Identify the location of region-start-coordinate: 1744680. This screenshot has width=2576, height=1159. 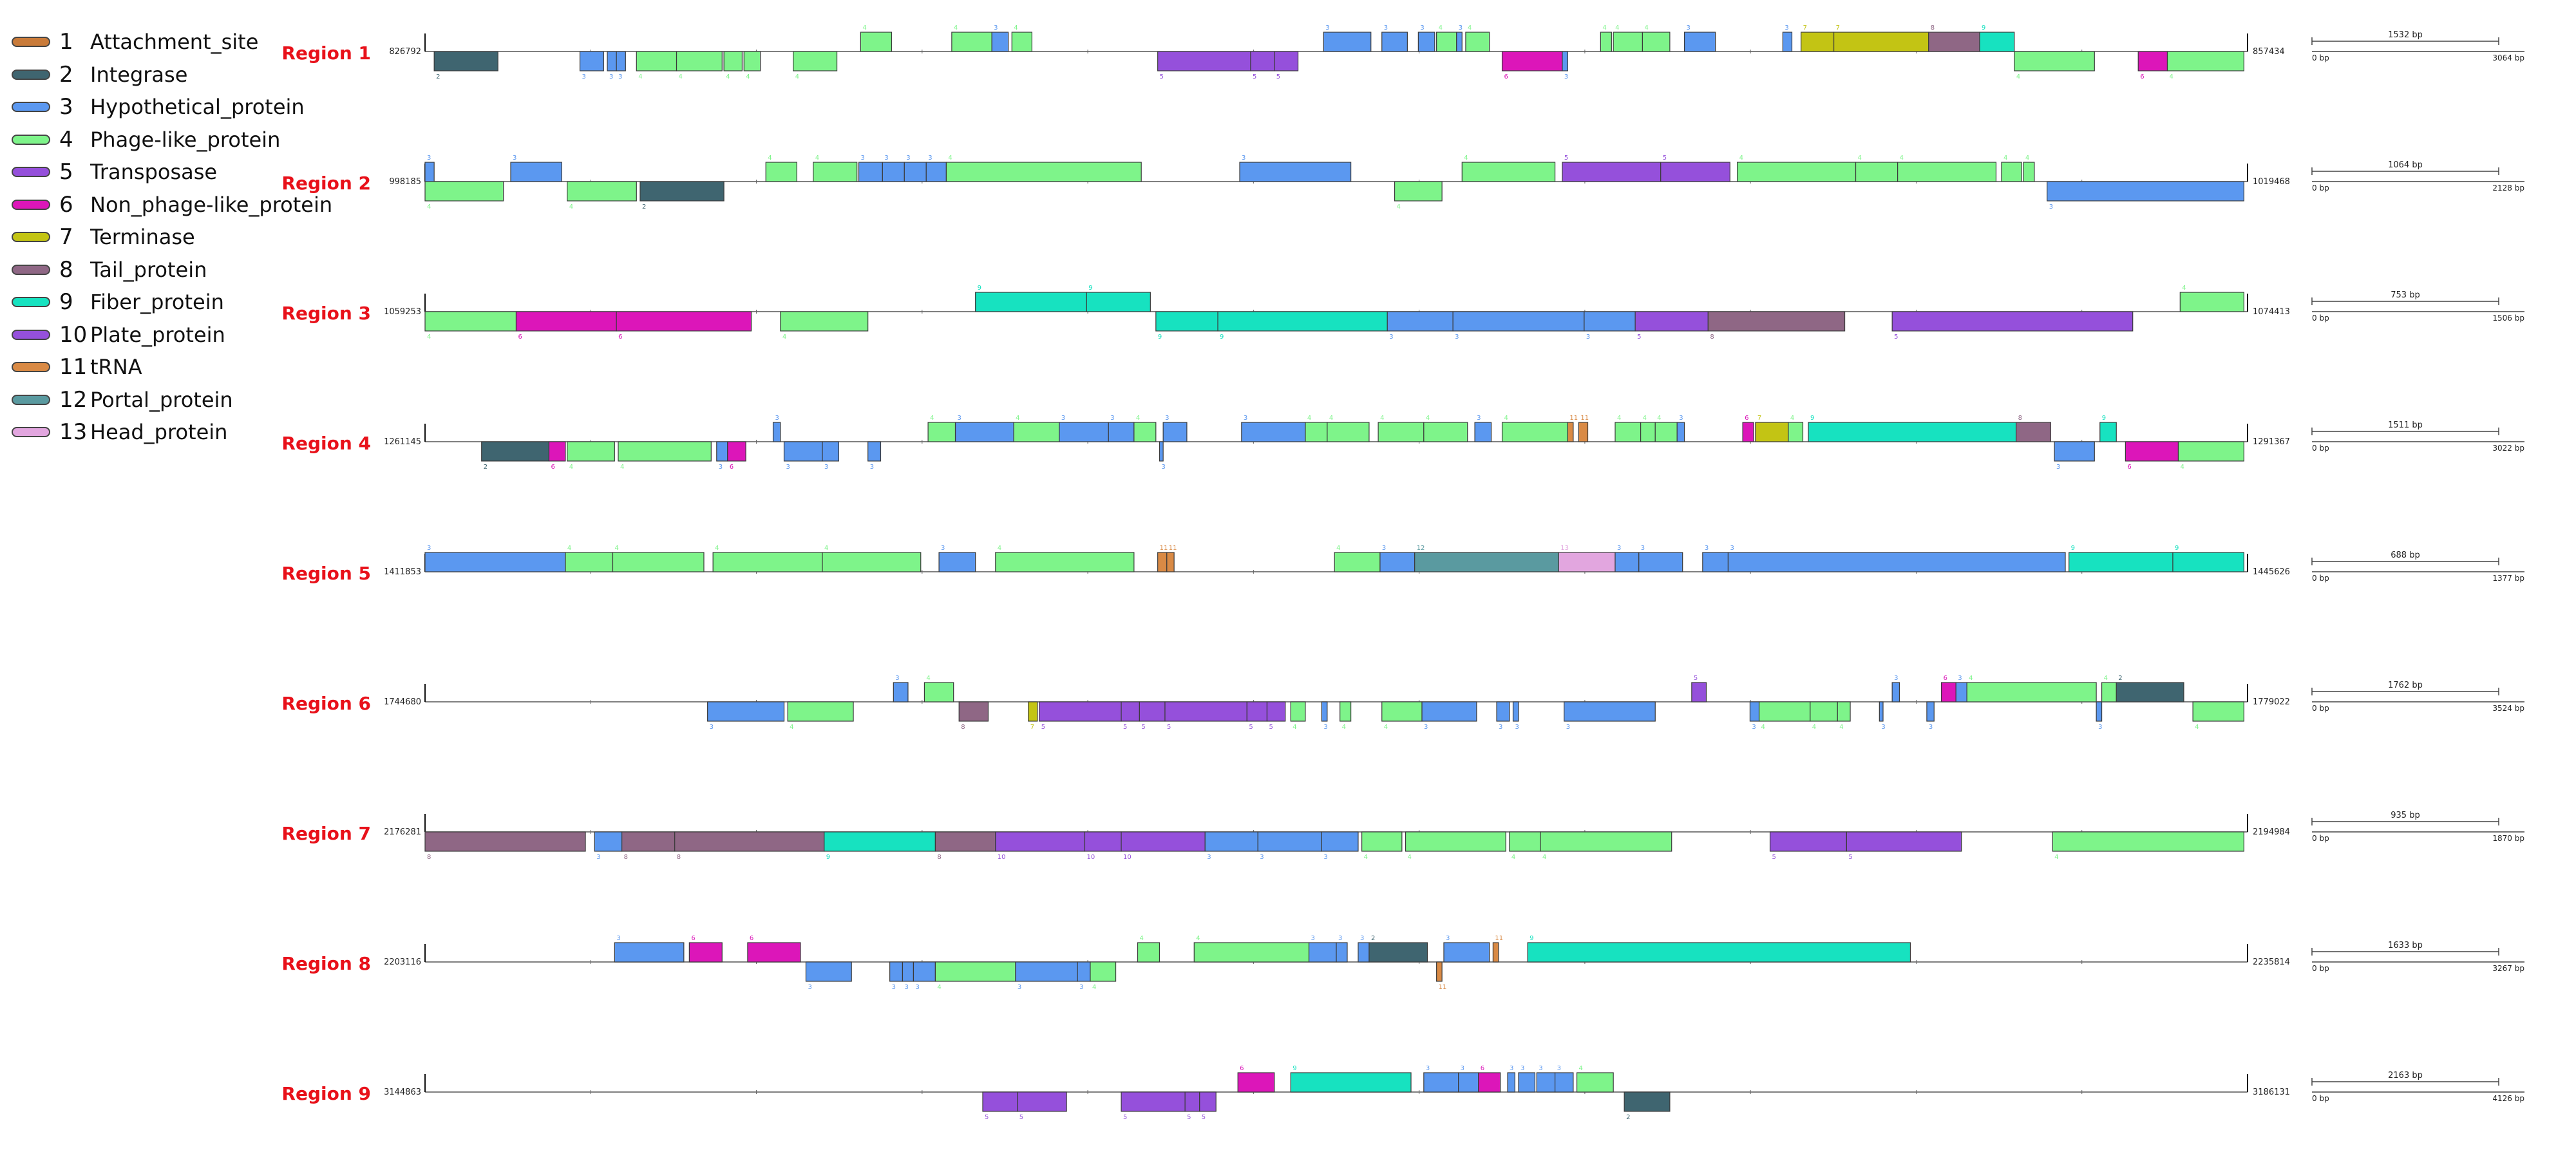
(402, 702).